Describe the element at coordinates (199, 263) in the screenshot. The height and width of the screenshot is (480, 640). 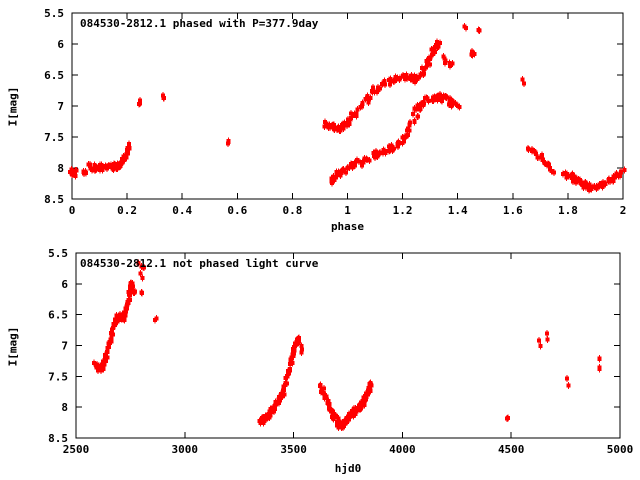
I see `bottom-plot-title: 084530-2812.1 not phased light curve` at that location.